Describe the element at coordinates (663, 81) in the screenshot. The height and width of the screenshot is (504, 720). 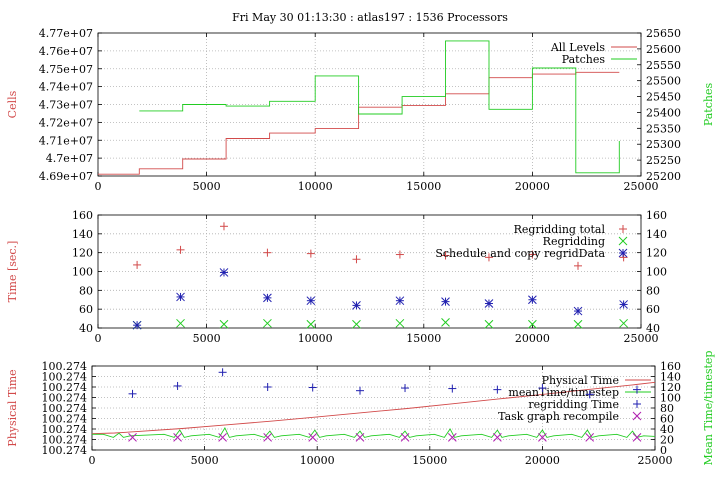
I see `panel1-y2tick-label: 25500` at that location.